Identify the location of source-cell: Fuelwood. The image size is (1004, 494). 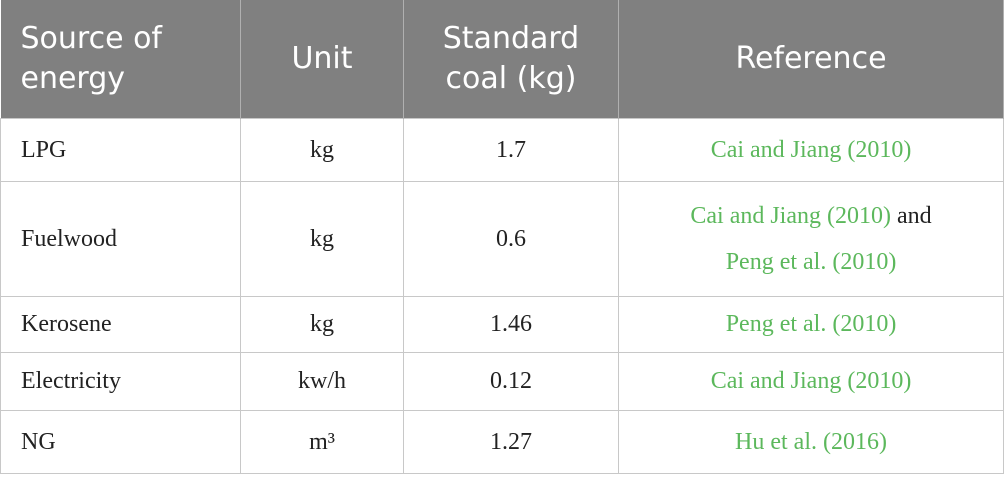
(120, 238).